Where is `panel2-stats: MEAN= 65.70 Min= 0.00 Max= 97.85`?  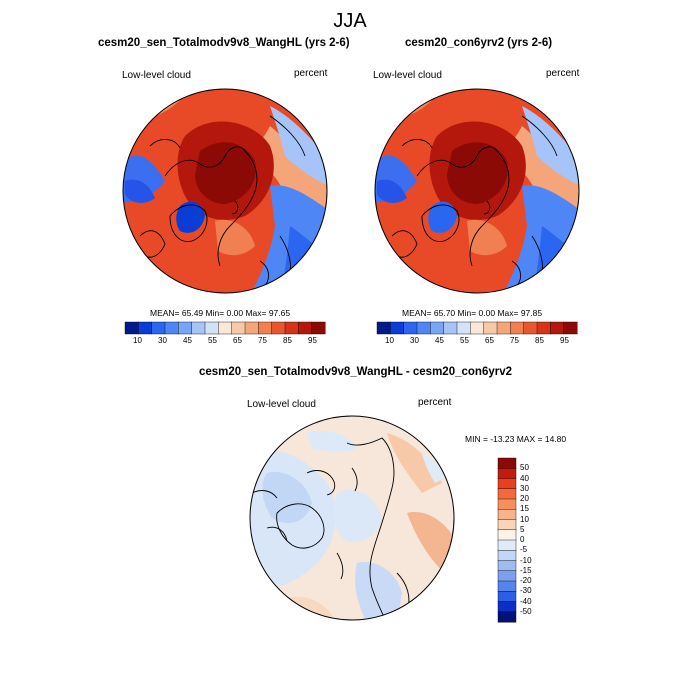 panel2-stats: MEAN= 65.70 Min= 0.00 Max= 97.85 is located at coordinates (472, 313).